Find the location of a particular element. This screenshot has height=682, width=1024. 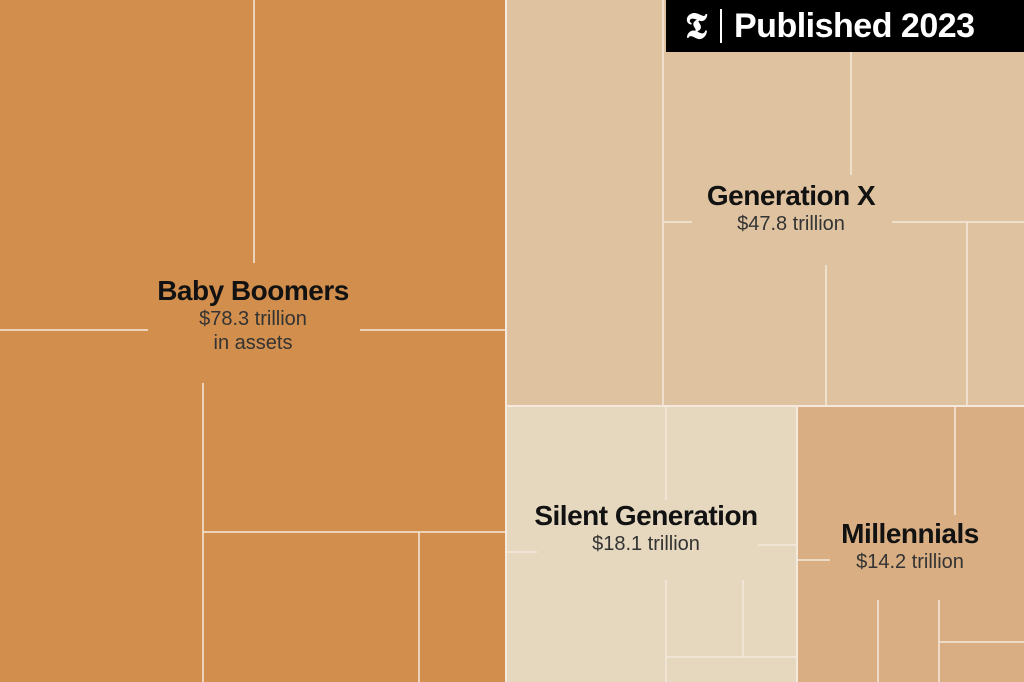

generation-name: Baby Boomers is located at coordinates (253, 290).